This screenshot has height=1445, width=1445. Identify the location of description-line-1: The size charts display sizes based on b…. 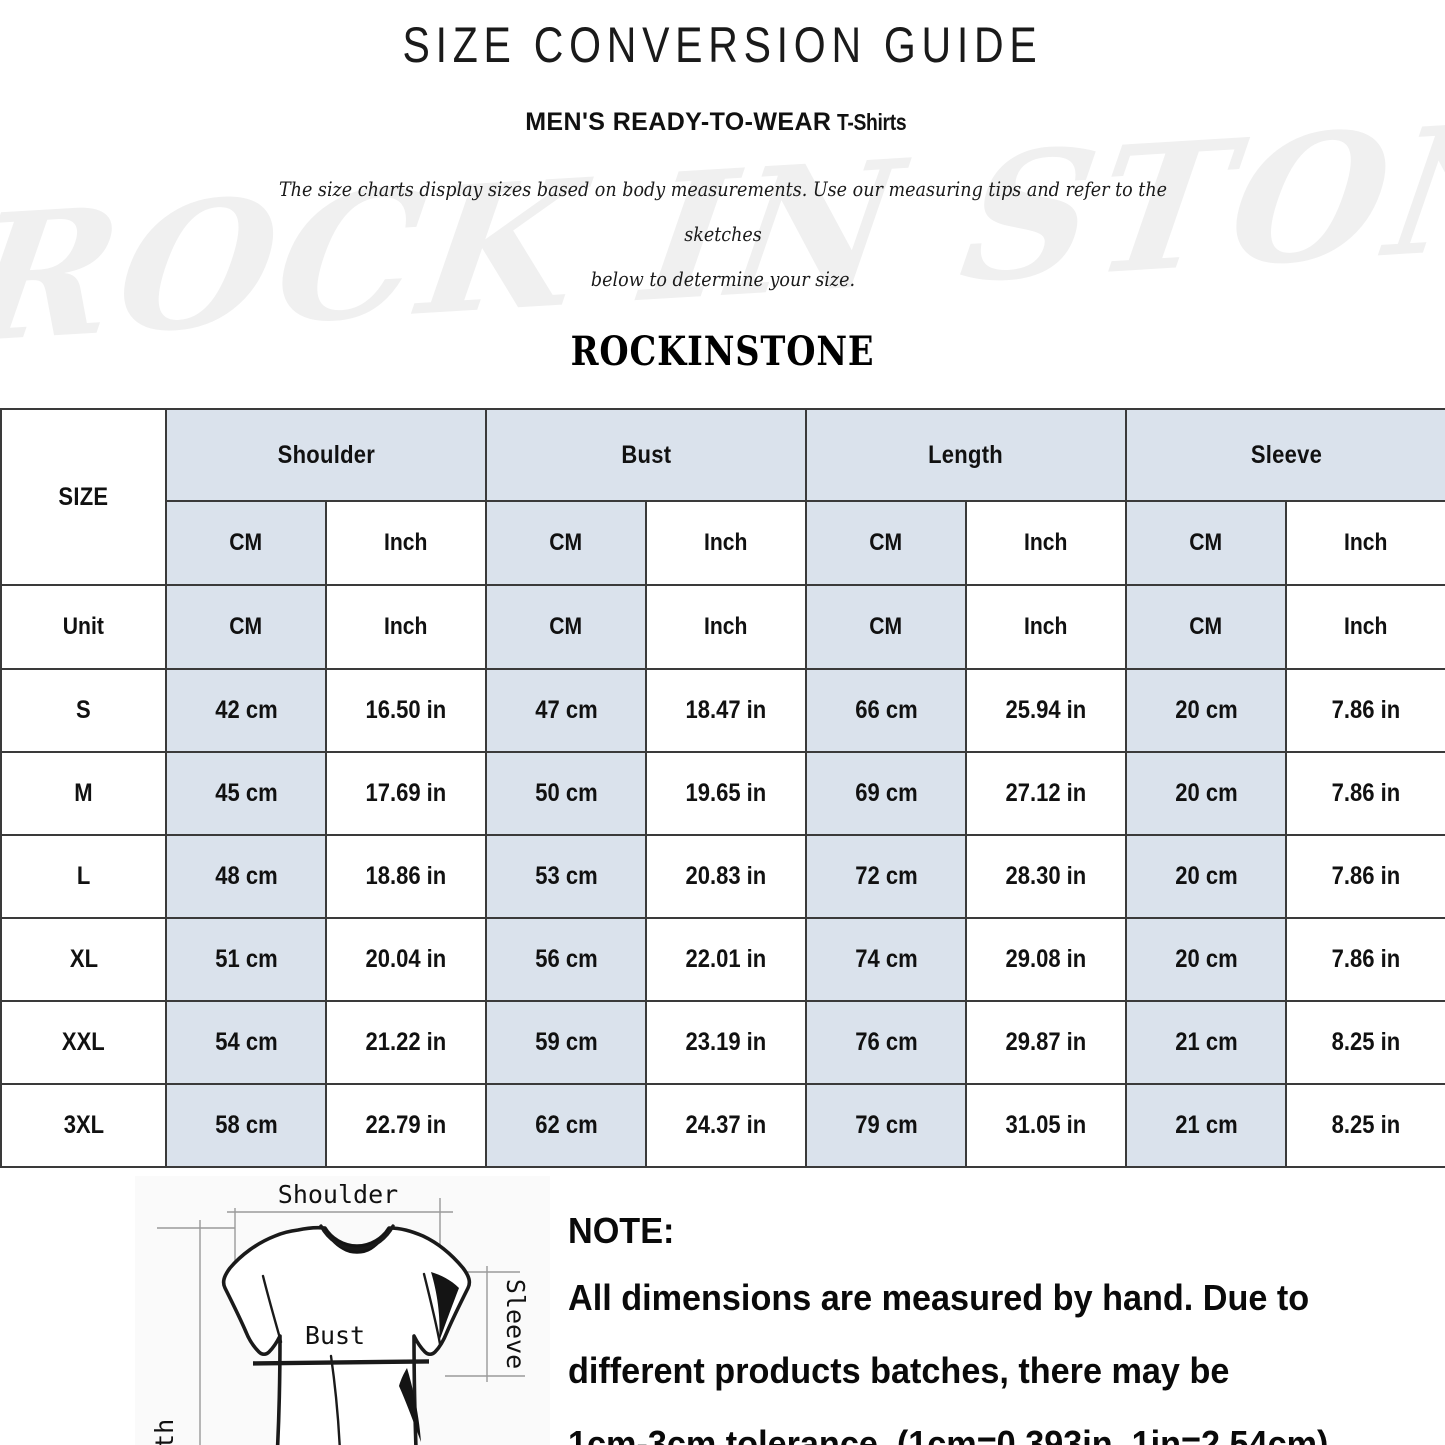
(722, 212).